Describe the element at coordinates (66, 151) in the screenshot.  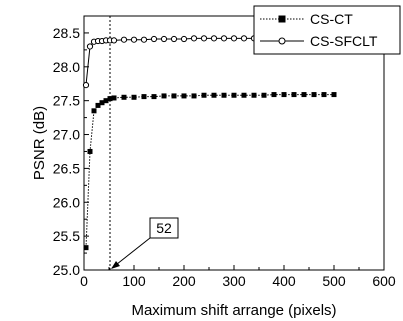
I see `y-tick-labels: 25.0 25.5 26.0 26.5 27.0 27.5 28.0 28.5` at that location.